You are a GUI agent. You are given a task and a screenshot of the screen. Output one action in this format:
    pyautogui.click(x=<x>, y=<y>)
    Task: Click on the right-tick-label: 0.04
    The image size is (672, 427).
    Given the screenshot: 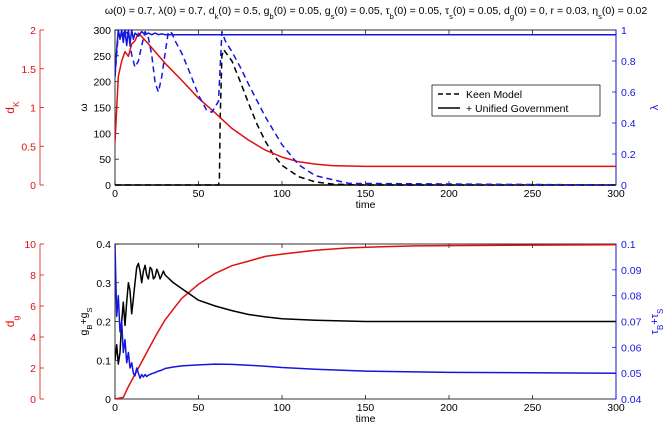 What is the action you would take?
    pyautogui.click(x=631, y=400)
    